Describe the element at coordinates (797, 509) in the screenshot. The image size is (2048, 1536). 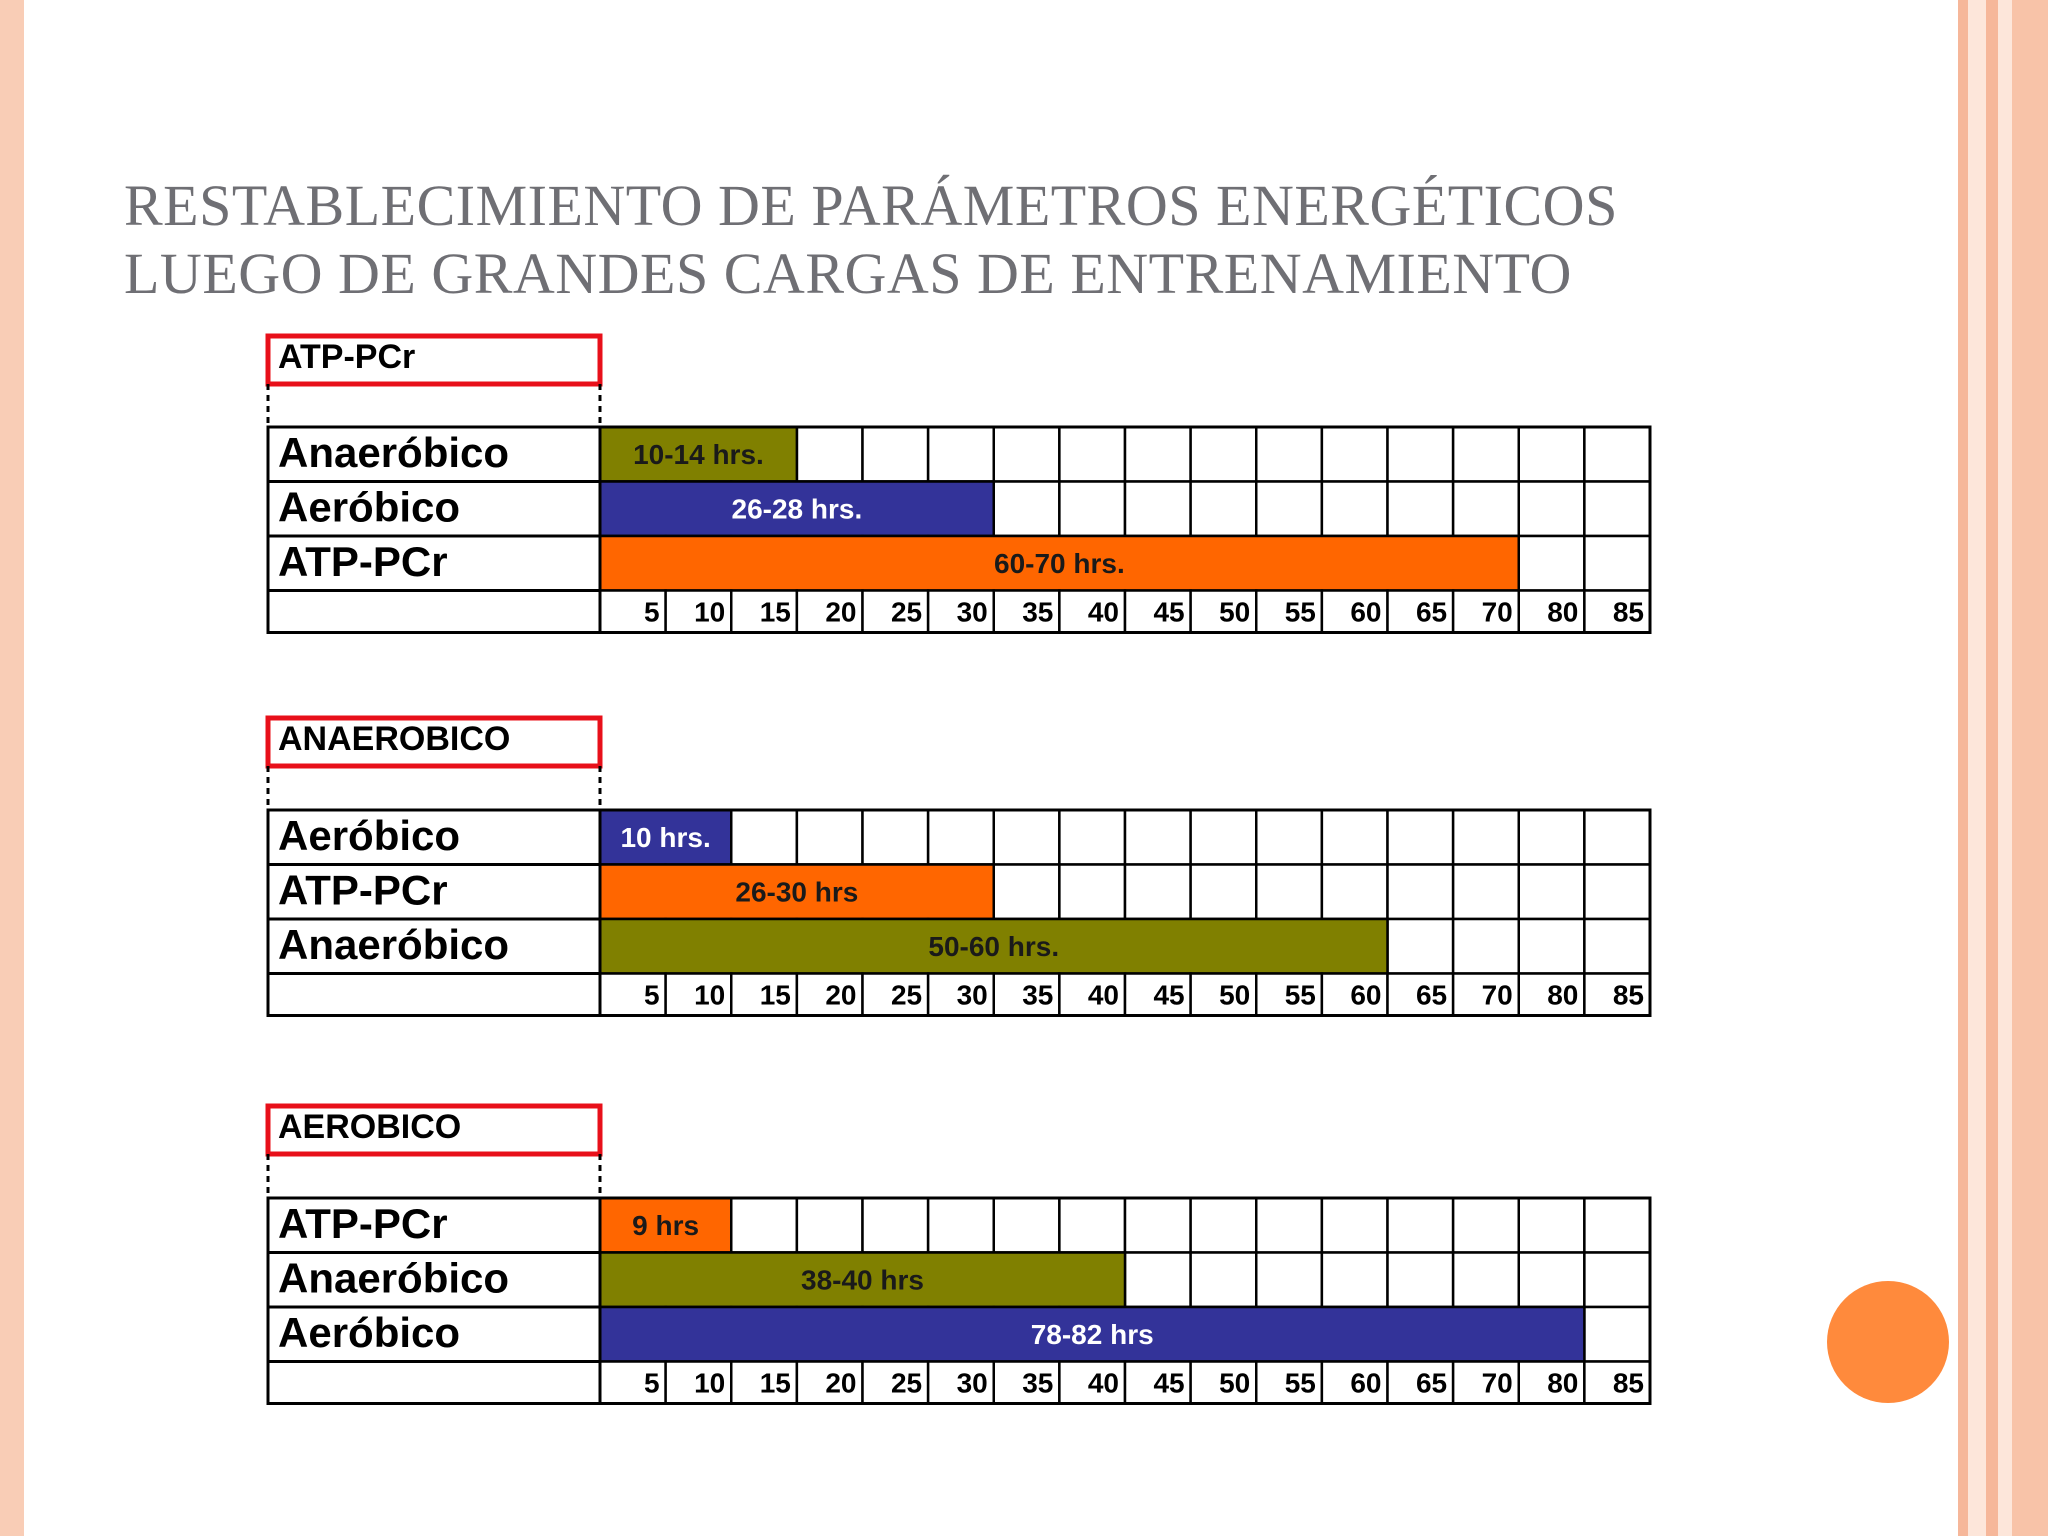
I see `bar-label: 26-28 hrs.` at that location.